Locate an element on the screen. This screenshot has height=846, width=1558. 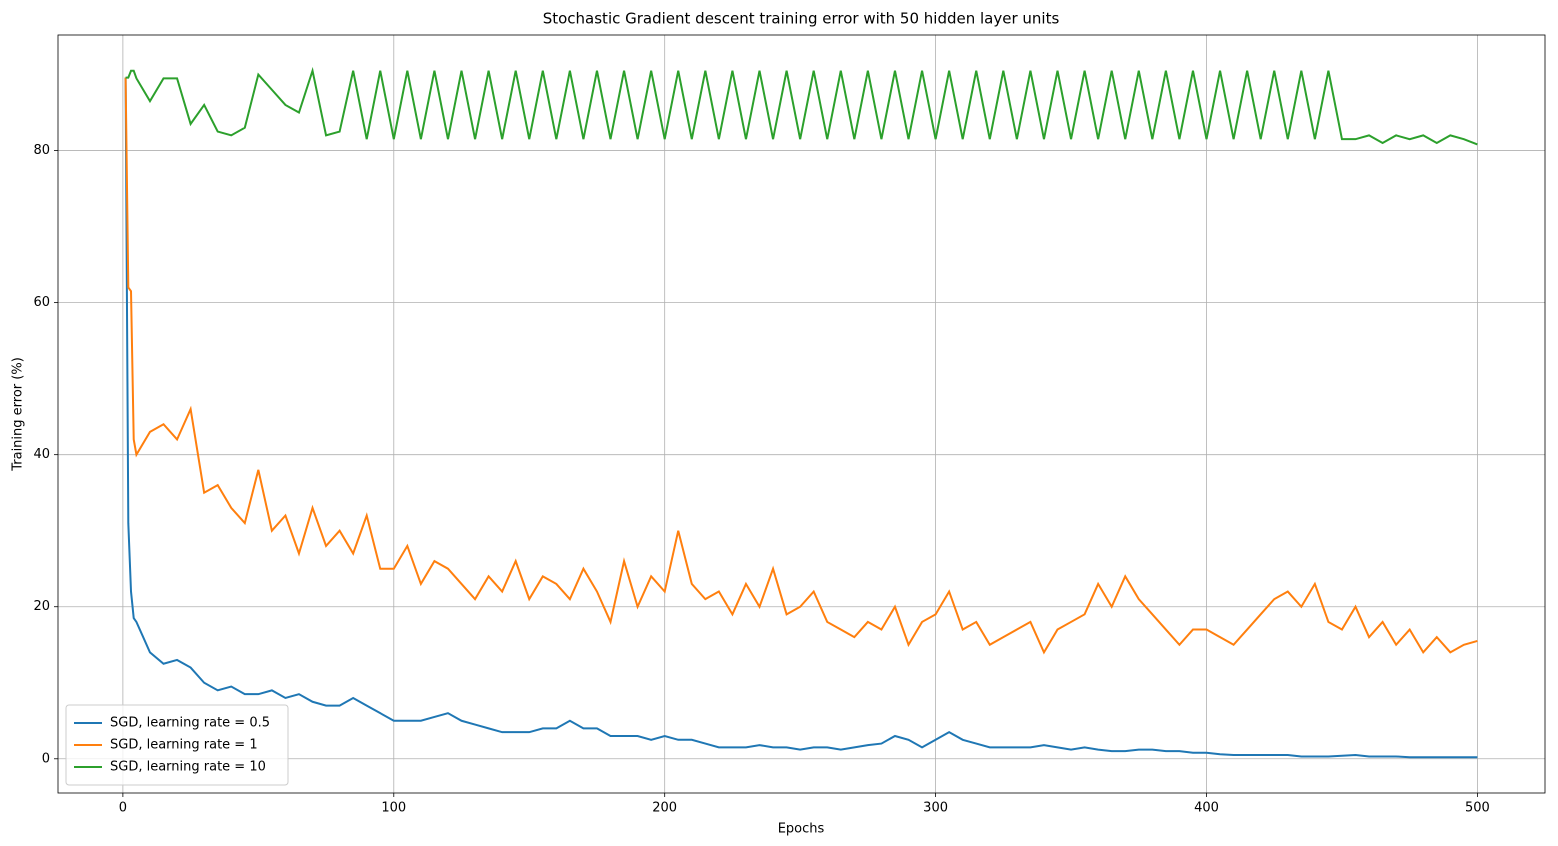
series-line is located at coordinates (801, 106).